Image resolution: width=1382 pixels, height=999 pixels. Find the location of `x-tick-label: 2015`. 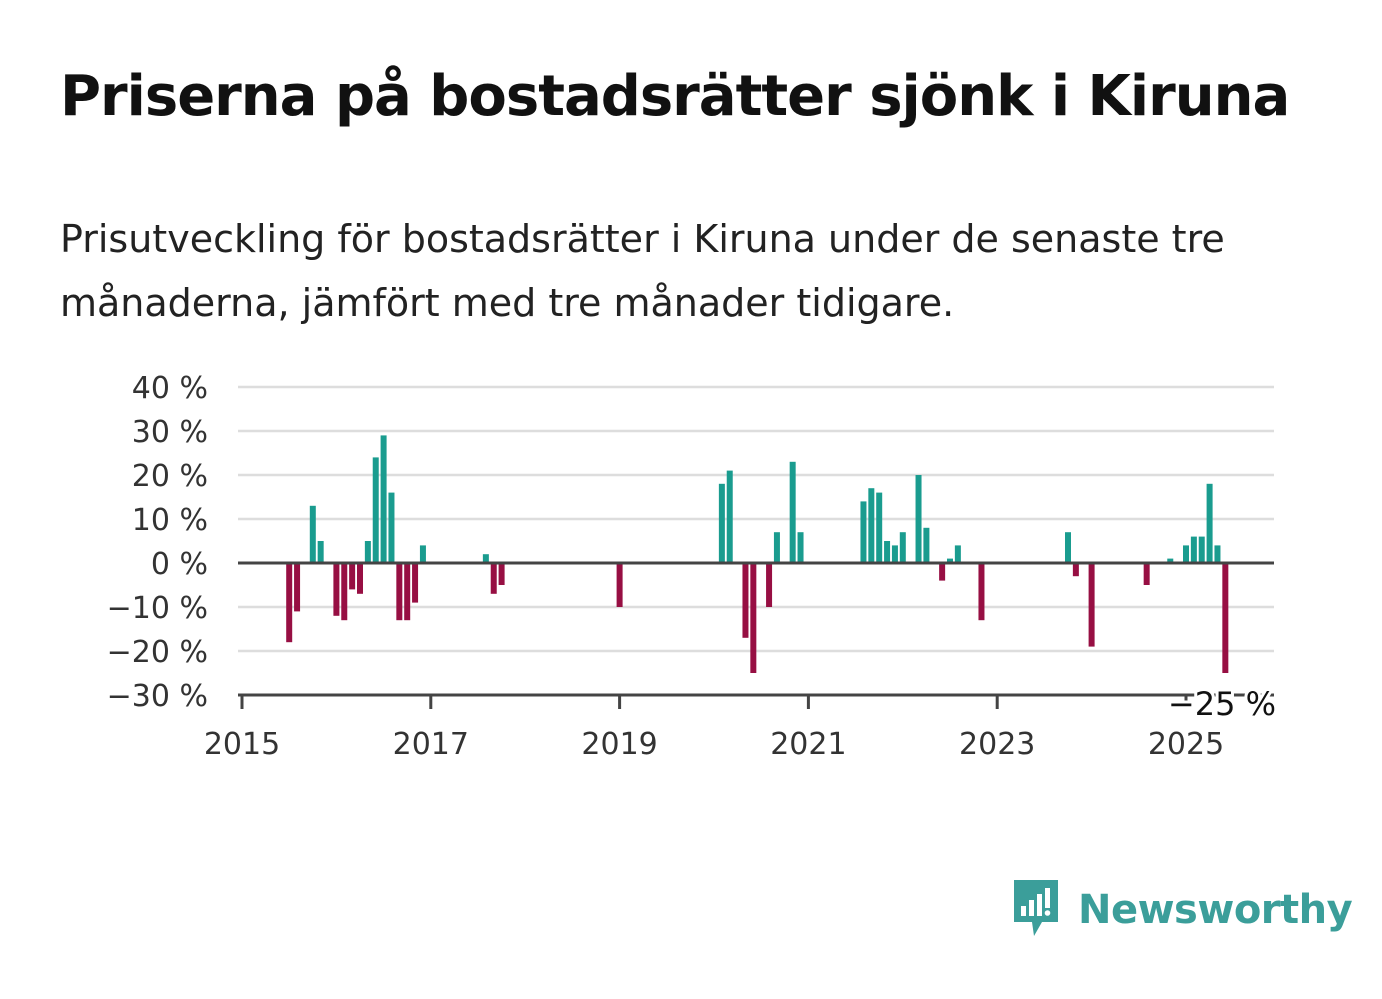

x-tick-label: 2015 is located at coordinates (242, 744).